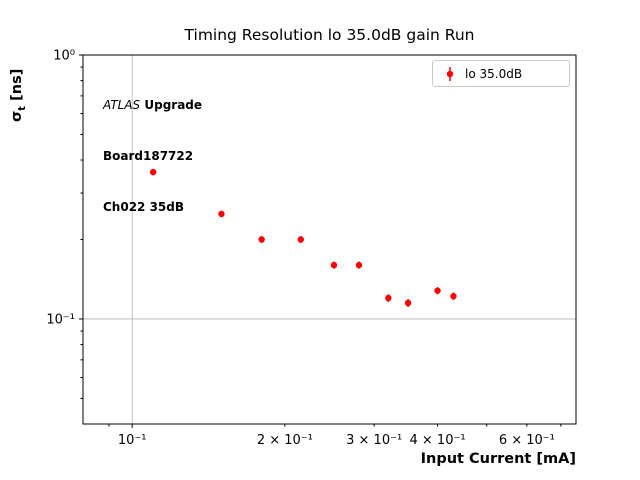 Image resolution: width=640 pixels, height=480 pixels. I want to click on y-axis-label: σt [ns], so click(18, 95).